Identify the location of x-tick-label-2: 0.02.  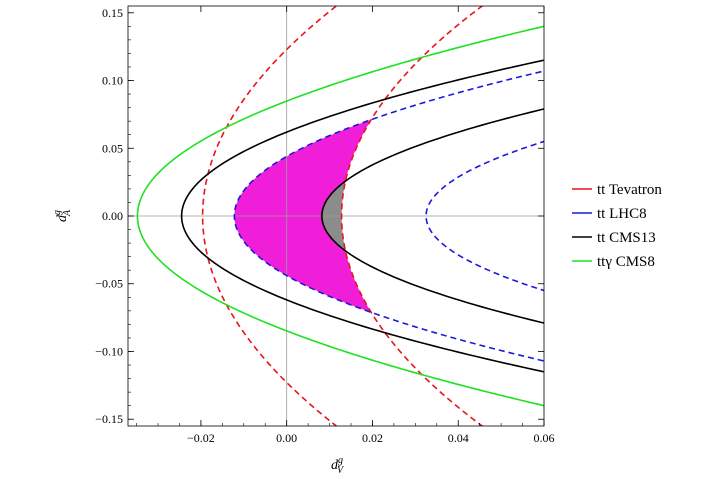
(372, 438).